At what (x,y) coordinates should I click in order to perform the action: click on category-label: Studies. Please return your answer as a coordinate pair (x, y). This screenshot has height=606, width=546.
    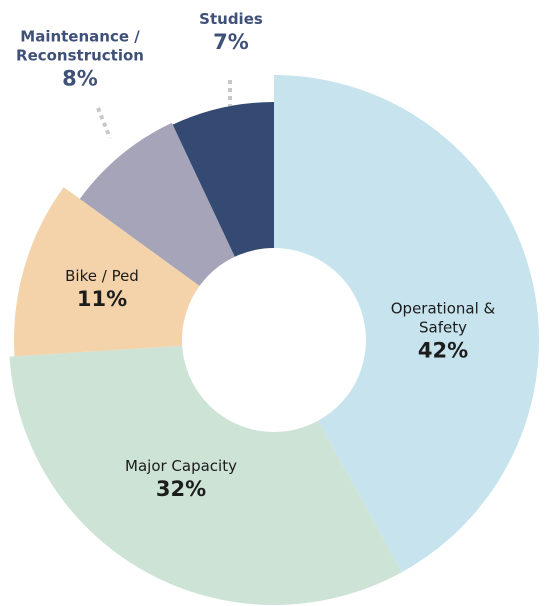
    Looking at the image, I should click on (231, 19).